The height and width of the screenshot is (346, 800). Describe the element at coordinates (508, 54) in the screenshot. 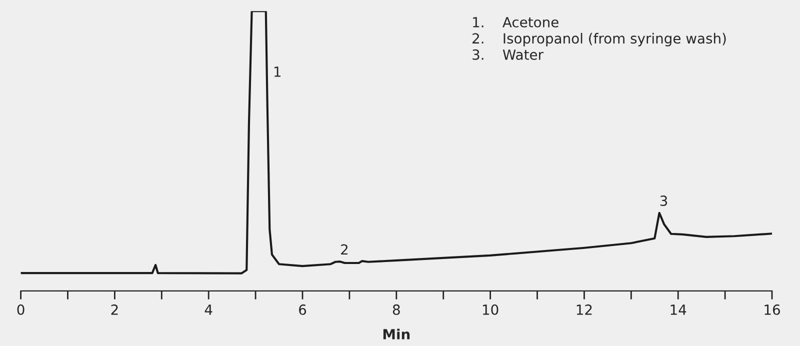

I see `annotation: 3. Water` at that location.